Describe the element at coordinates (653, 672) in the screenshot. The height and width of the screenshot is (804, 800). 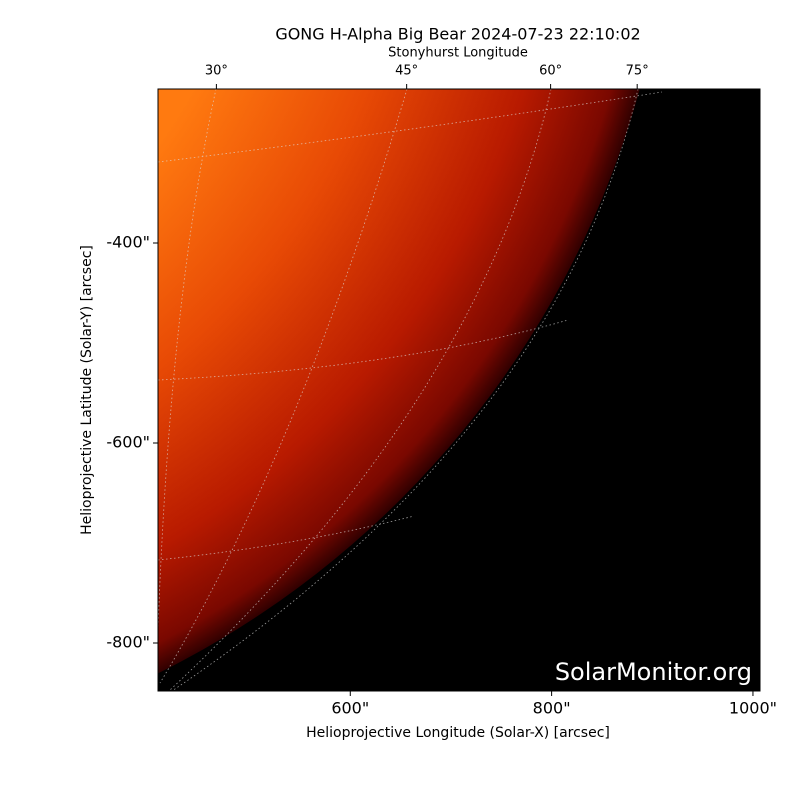
I see `watermark: SolarMonitor.org` at that location.